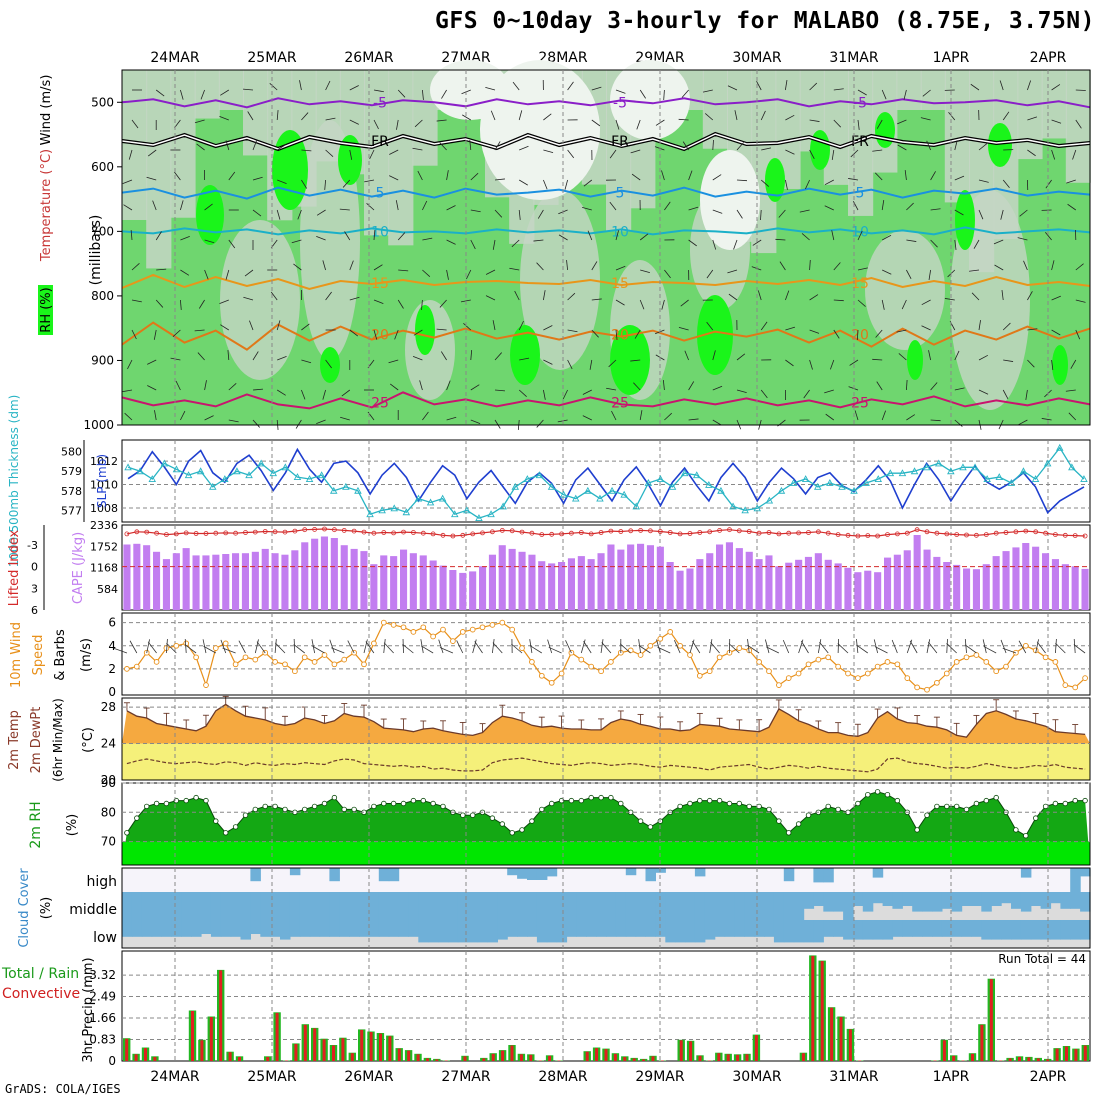  I want to click on rh-dry-patch, so click(401, 158).